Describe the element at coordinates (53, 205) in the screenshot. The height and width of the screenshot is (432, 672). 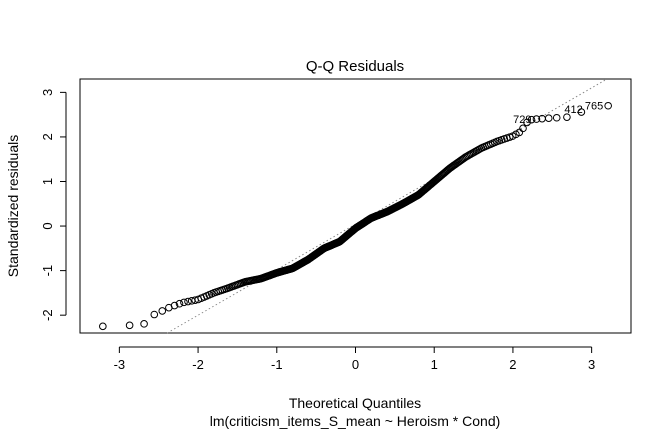
I see `y-axis: -2 -1 0 1 2 3` at that location.